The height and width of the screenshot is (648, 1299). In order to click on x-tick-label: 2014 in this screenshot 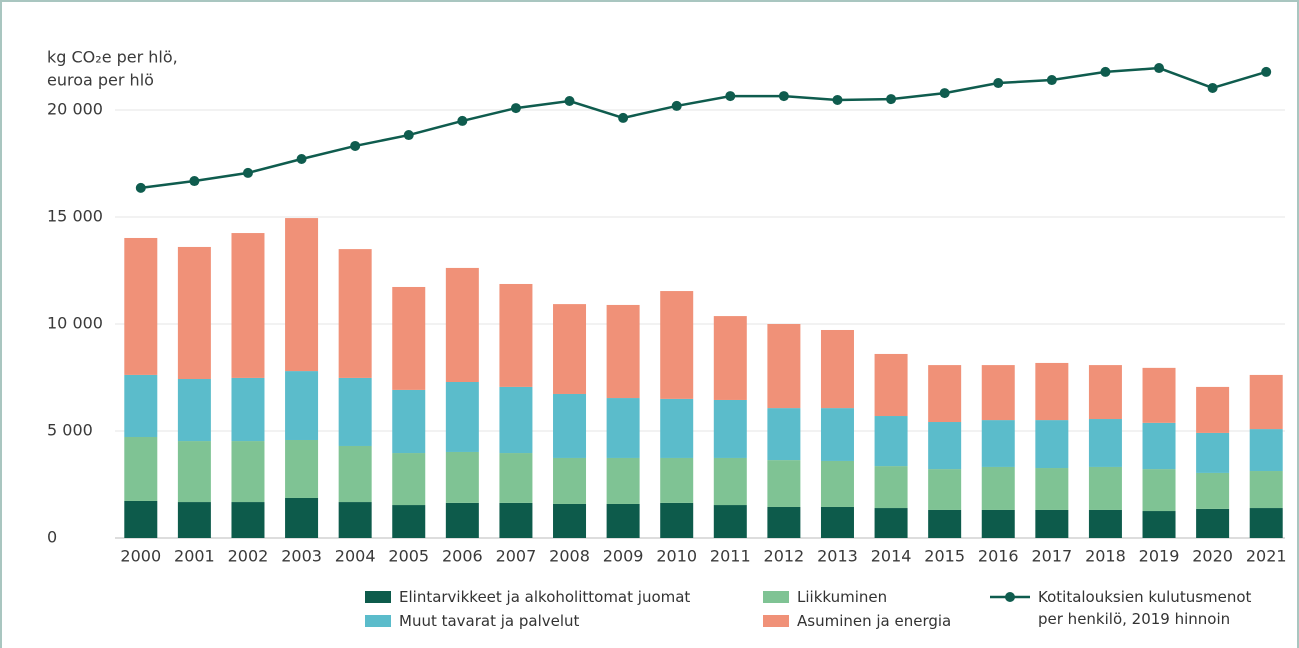, I will do `click(891, 556)`.